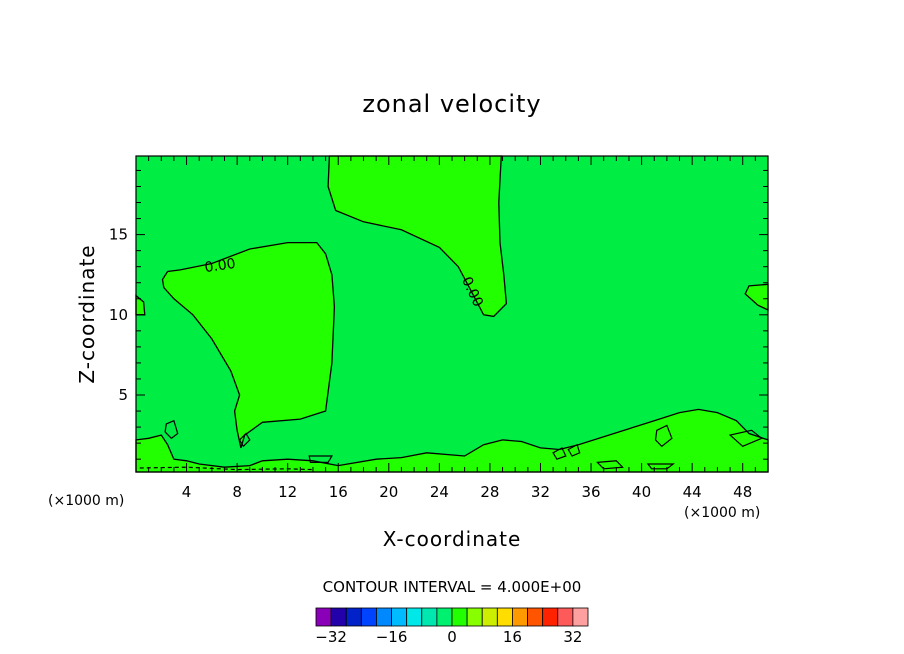 The width and height of the screenshot is (904, 654). Describe the element at coordinates (87, 313) in the screenshot. I see `y-axis-label: Z-coordinate` at that location.